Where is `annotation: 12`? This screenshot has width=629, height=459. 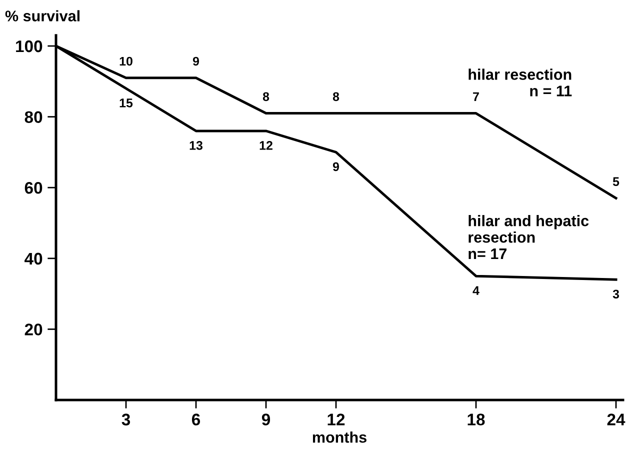 annotation: 12 is located at coordinates (266, 145).